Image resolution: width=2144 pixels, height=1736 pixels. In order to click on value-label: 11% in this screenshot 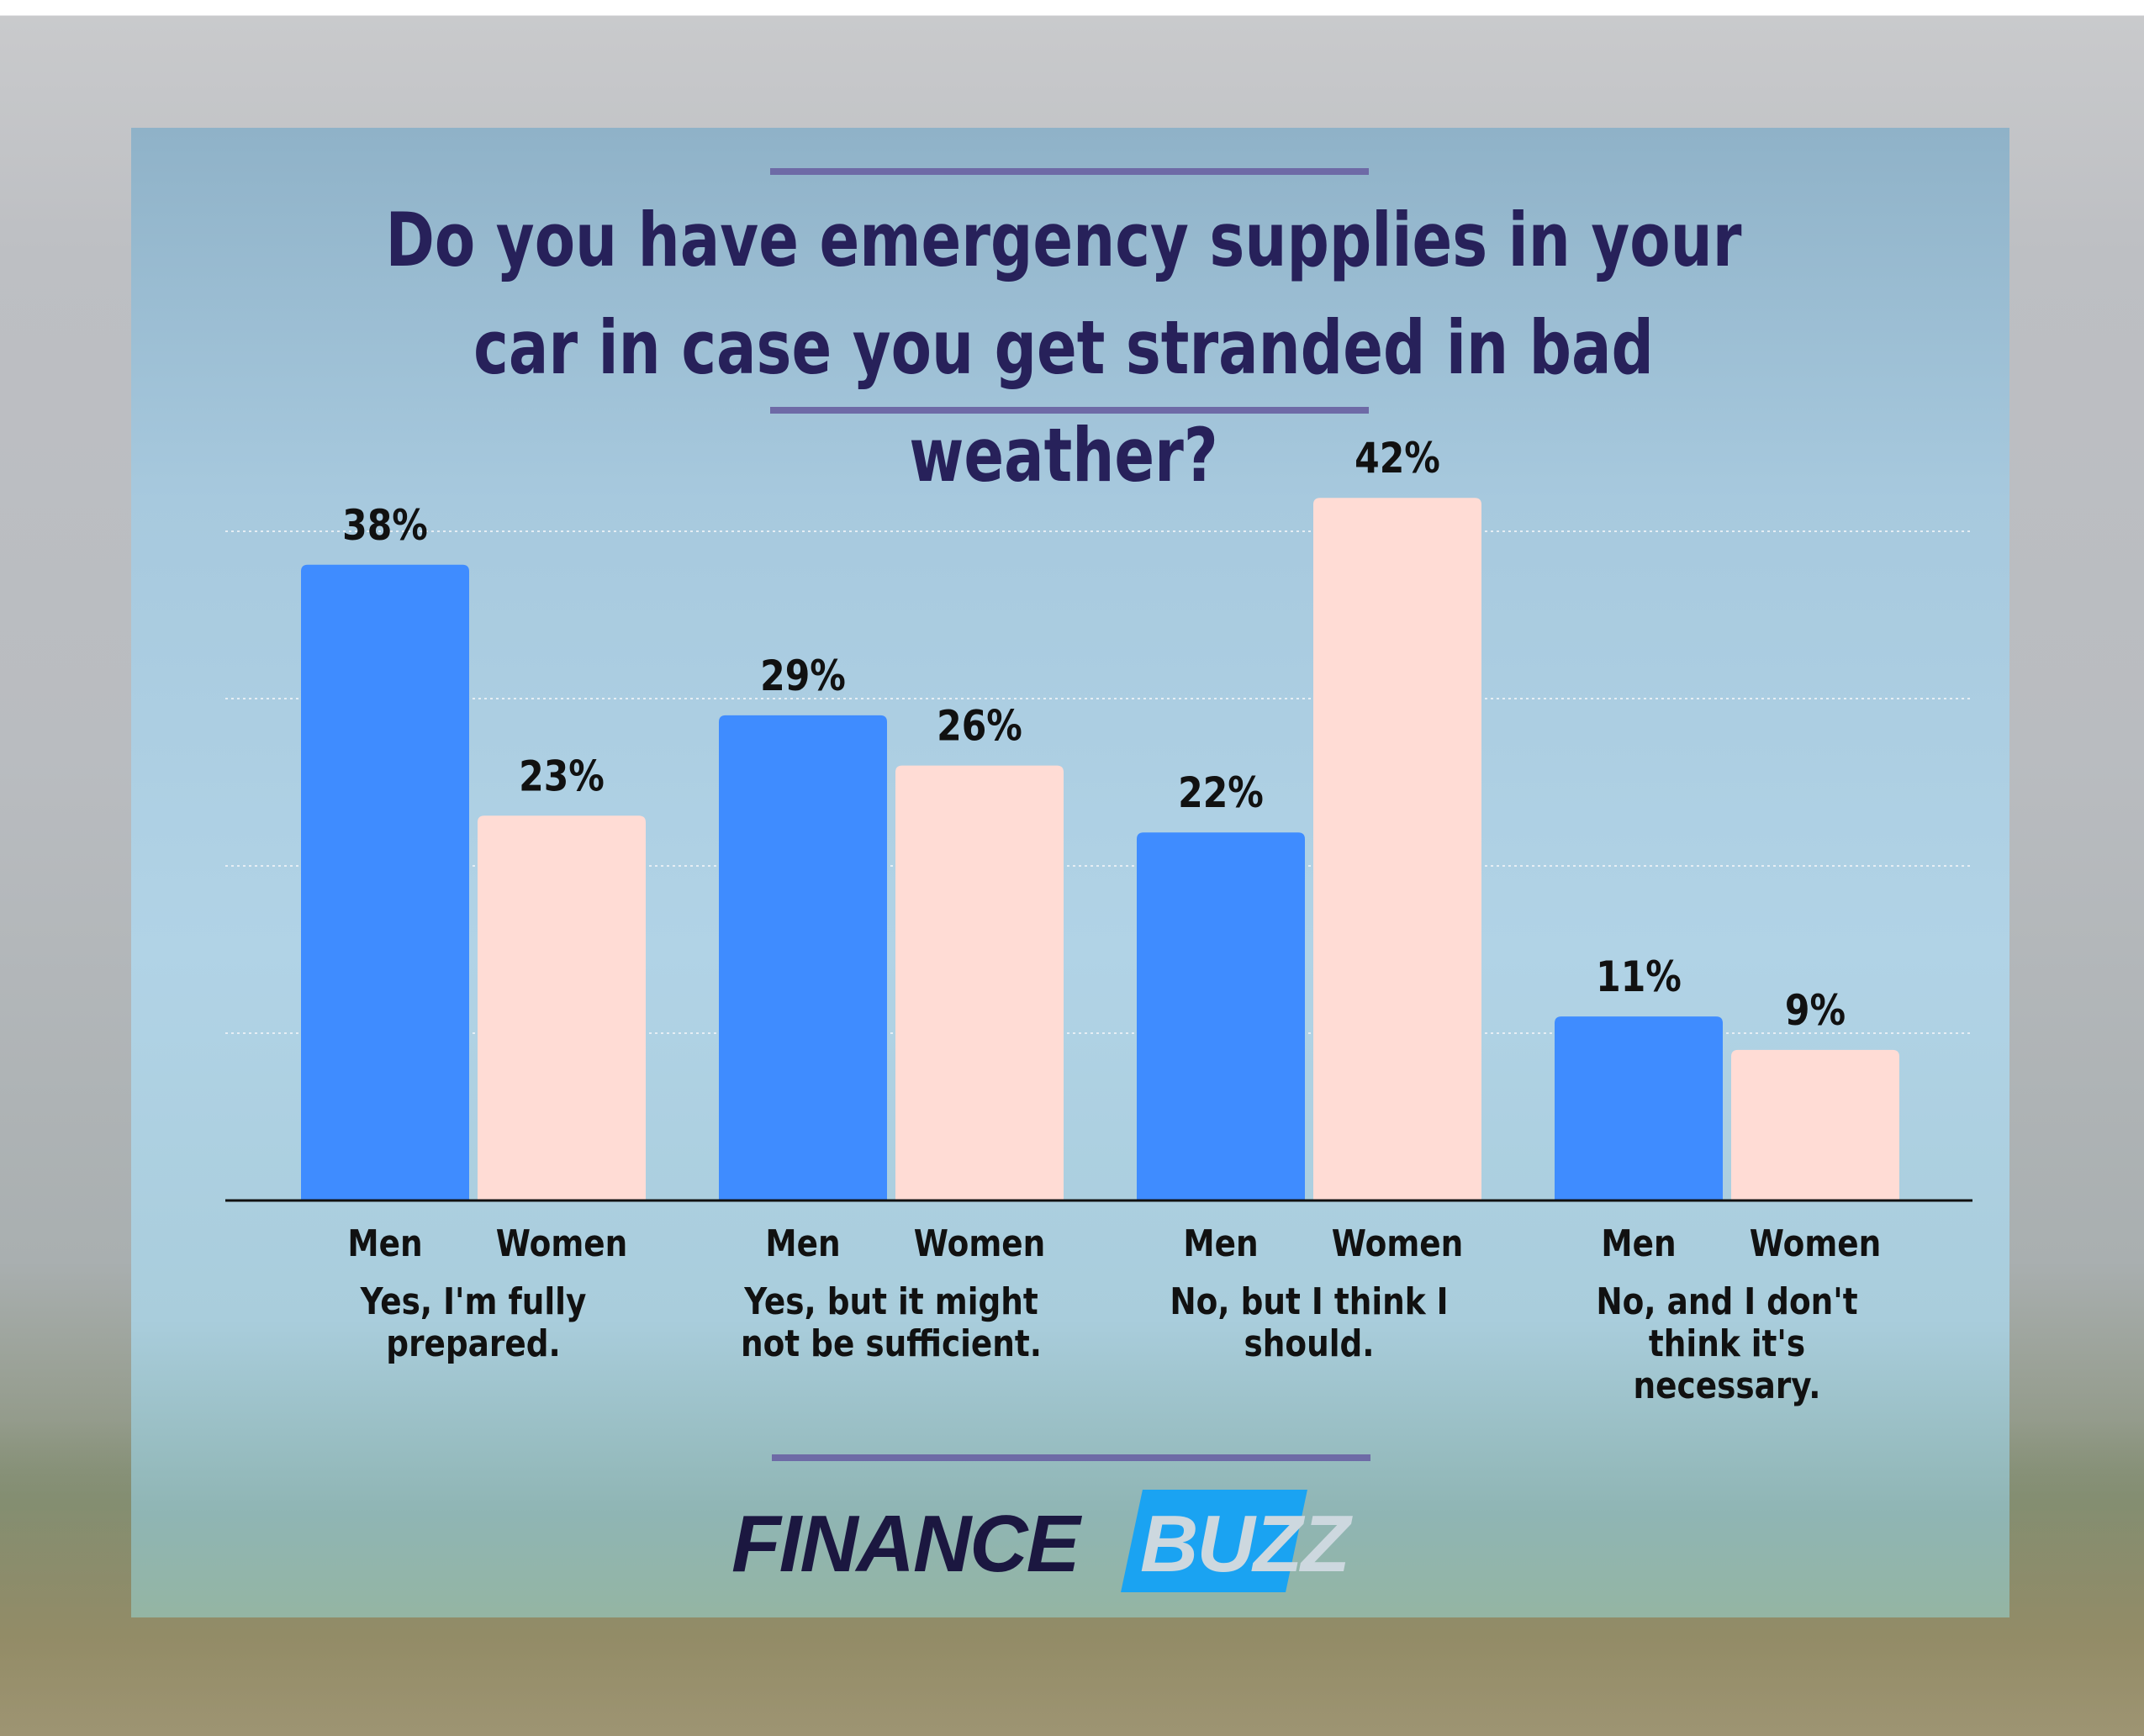, I will do `click(1639, 976)`.